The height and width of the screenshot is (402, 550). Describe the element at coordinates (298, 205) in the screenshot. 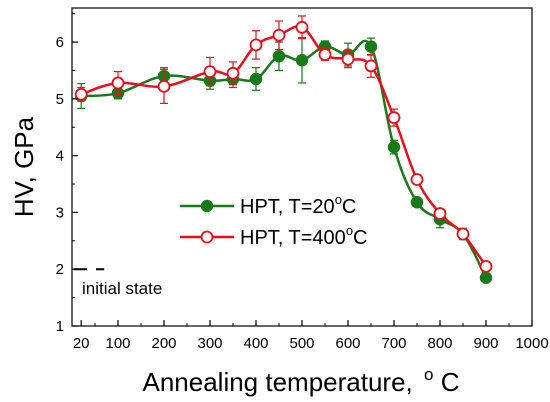

I see `legend-label-20c: HPT, T=20oC` at that location.